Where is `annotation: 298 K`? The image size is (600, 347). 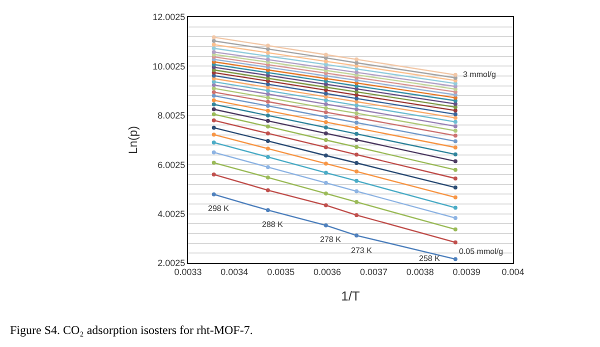
annotation: 298 K is located at coordinates (219, 208).